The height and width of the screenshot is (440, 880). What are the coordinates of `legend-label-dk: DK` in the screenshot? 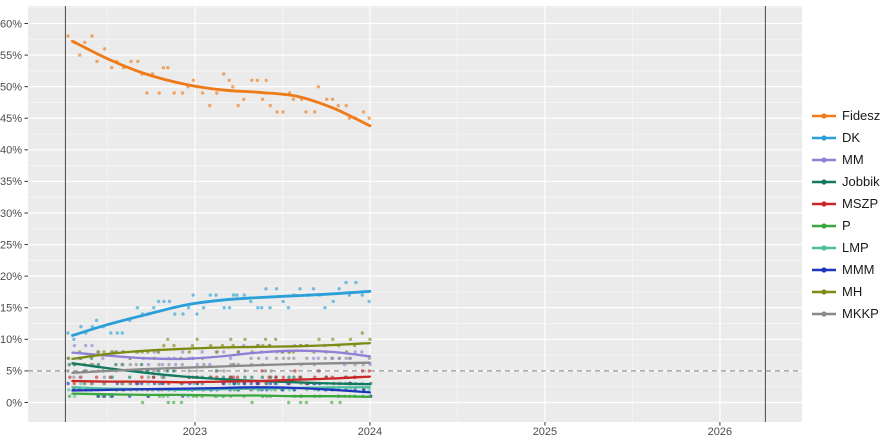 It's located at (851, 137).